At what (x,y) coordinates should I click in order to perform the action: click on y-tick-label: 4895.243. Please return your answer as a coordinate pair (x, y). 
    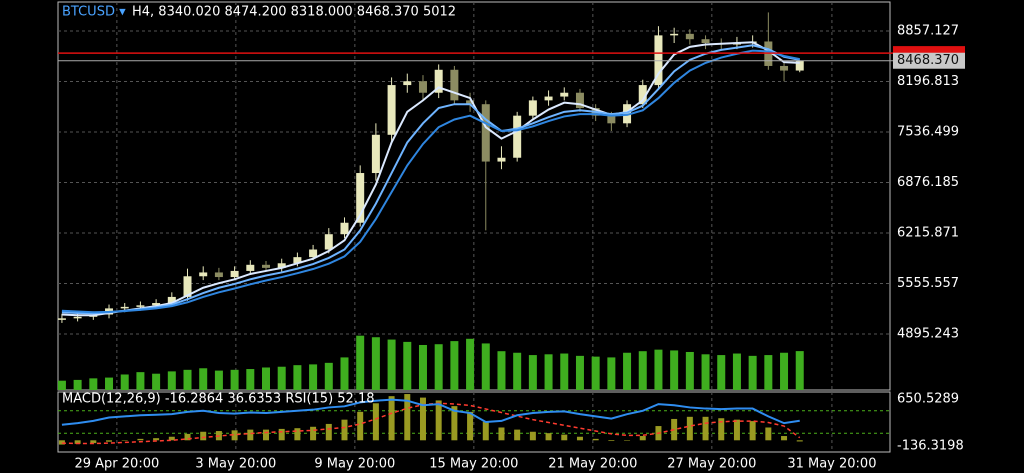
    Looking at the image, I should click on (928, 333).